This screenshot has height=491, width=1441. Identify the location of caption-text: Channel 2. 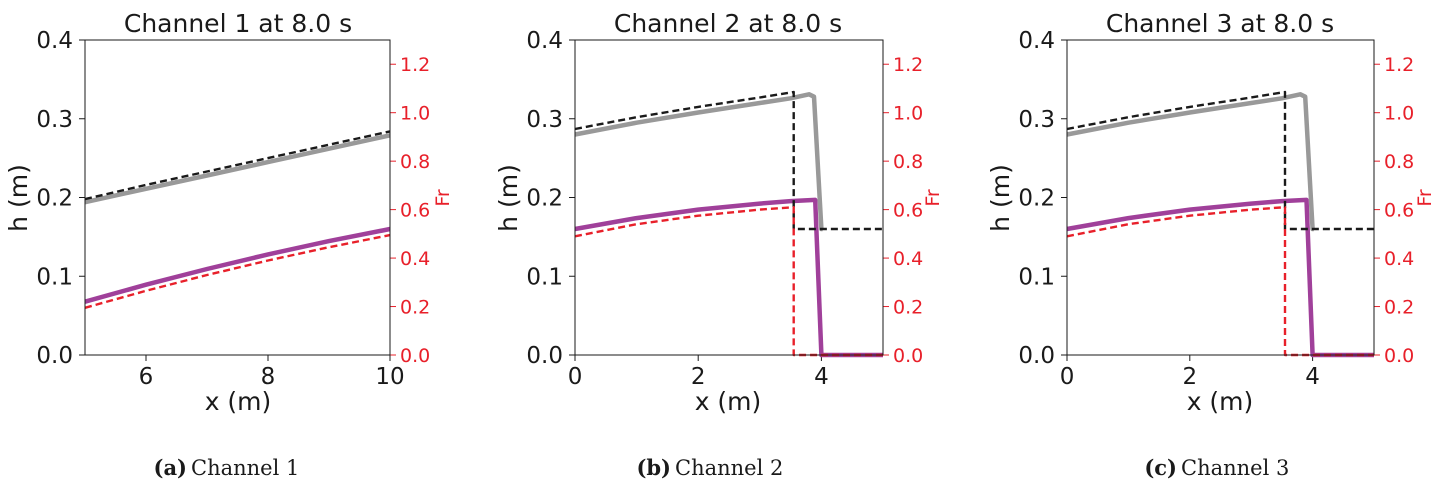
(729, 468).